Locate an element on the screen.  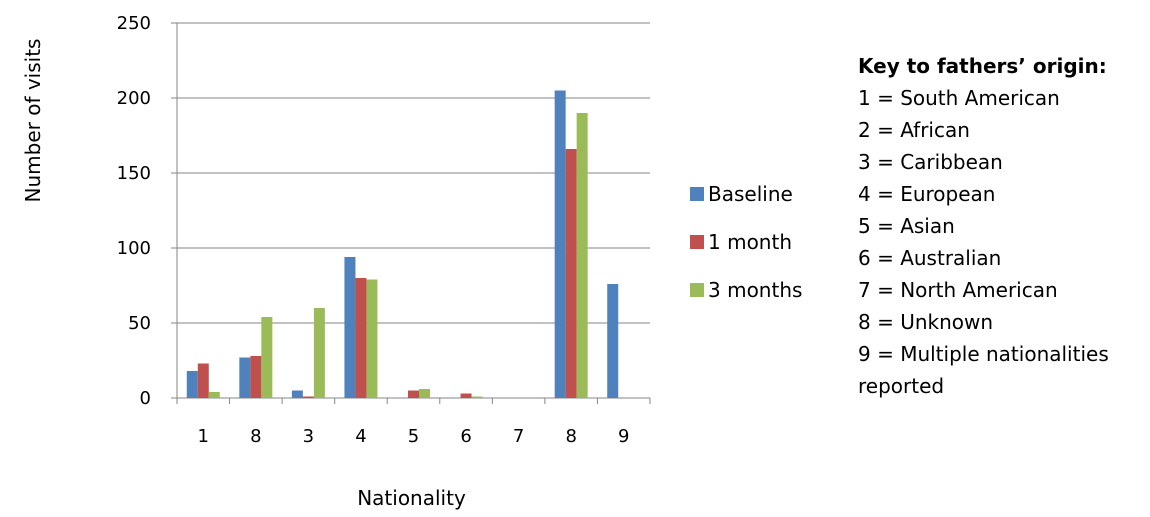
legend-label-1-month: 1 month is located at coordinates (750, 242).